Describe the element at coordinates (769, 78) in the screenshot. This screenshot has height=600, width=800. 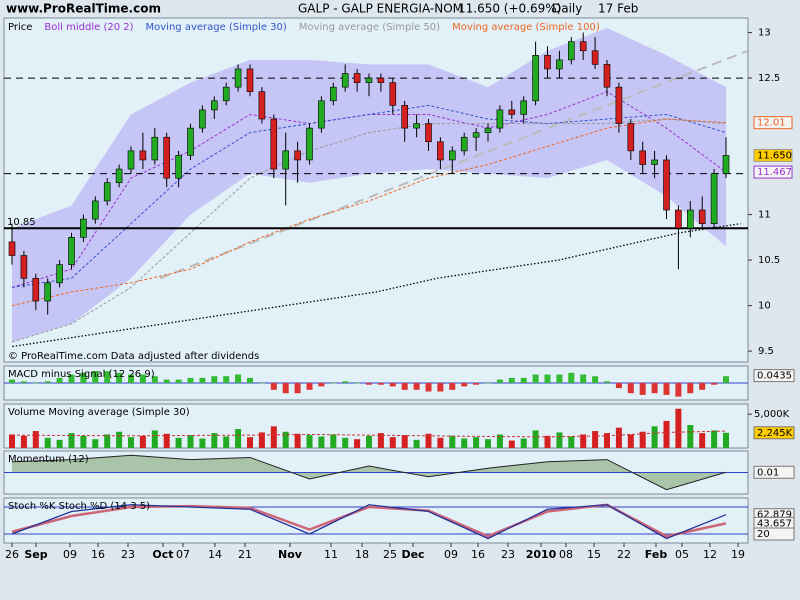
I see `y-tick-label: 12.5` at that location.